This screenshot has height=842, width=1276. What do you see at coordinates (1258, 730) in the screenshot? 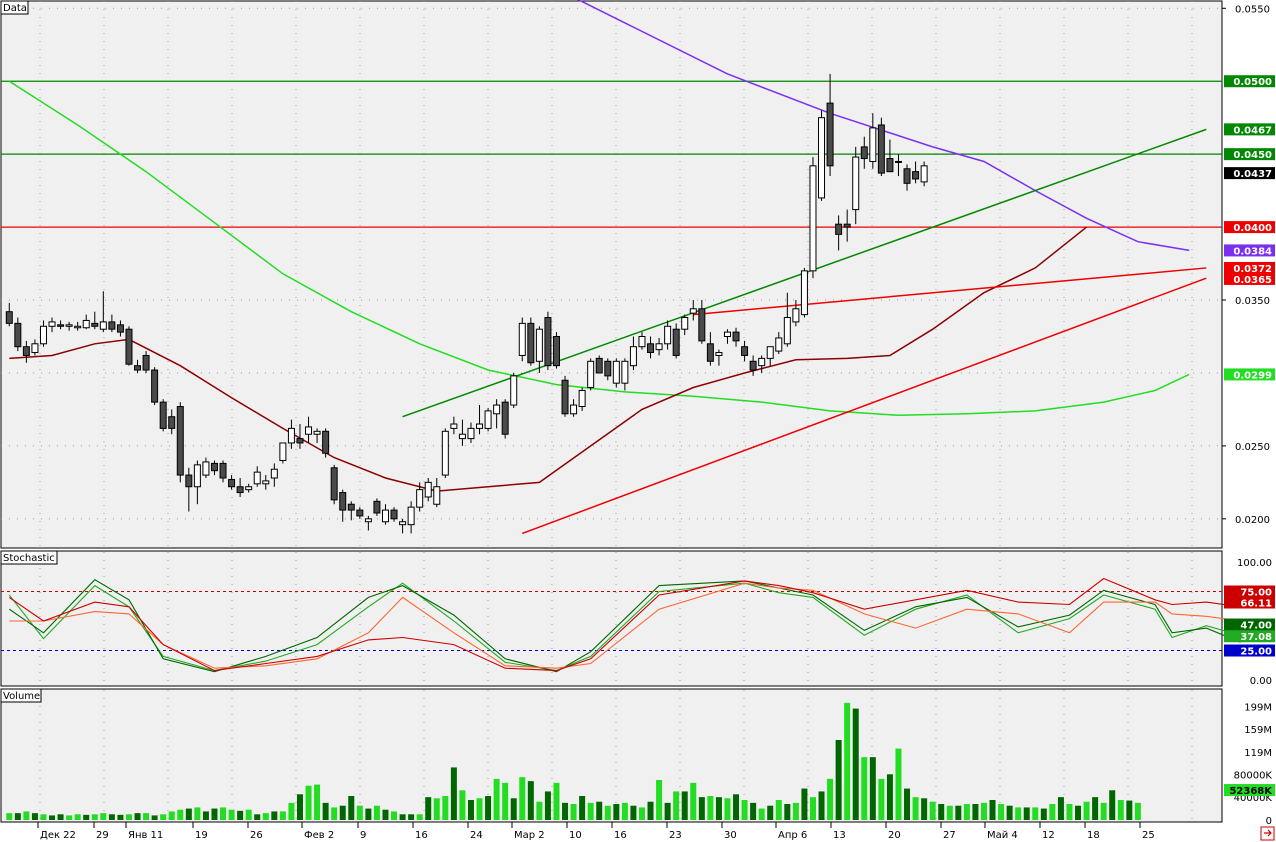
I see `volume-axis-label: 159M` at bounding box center [1258, 730].